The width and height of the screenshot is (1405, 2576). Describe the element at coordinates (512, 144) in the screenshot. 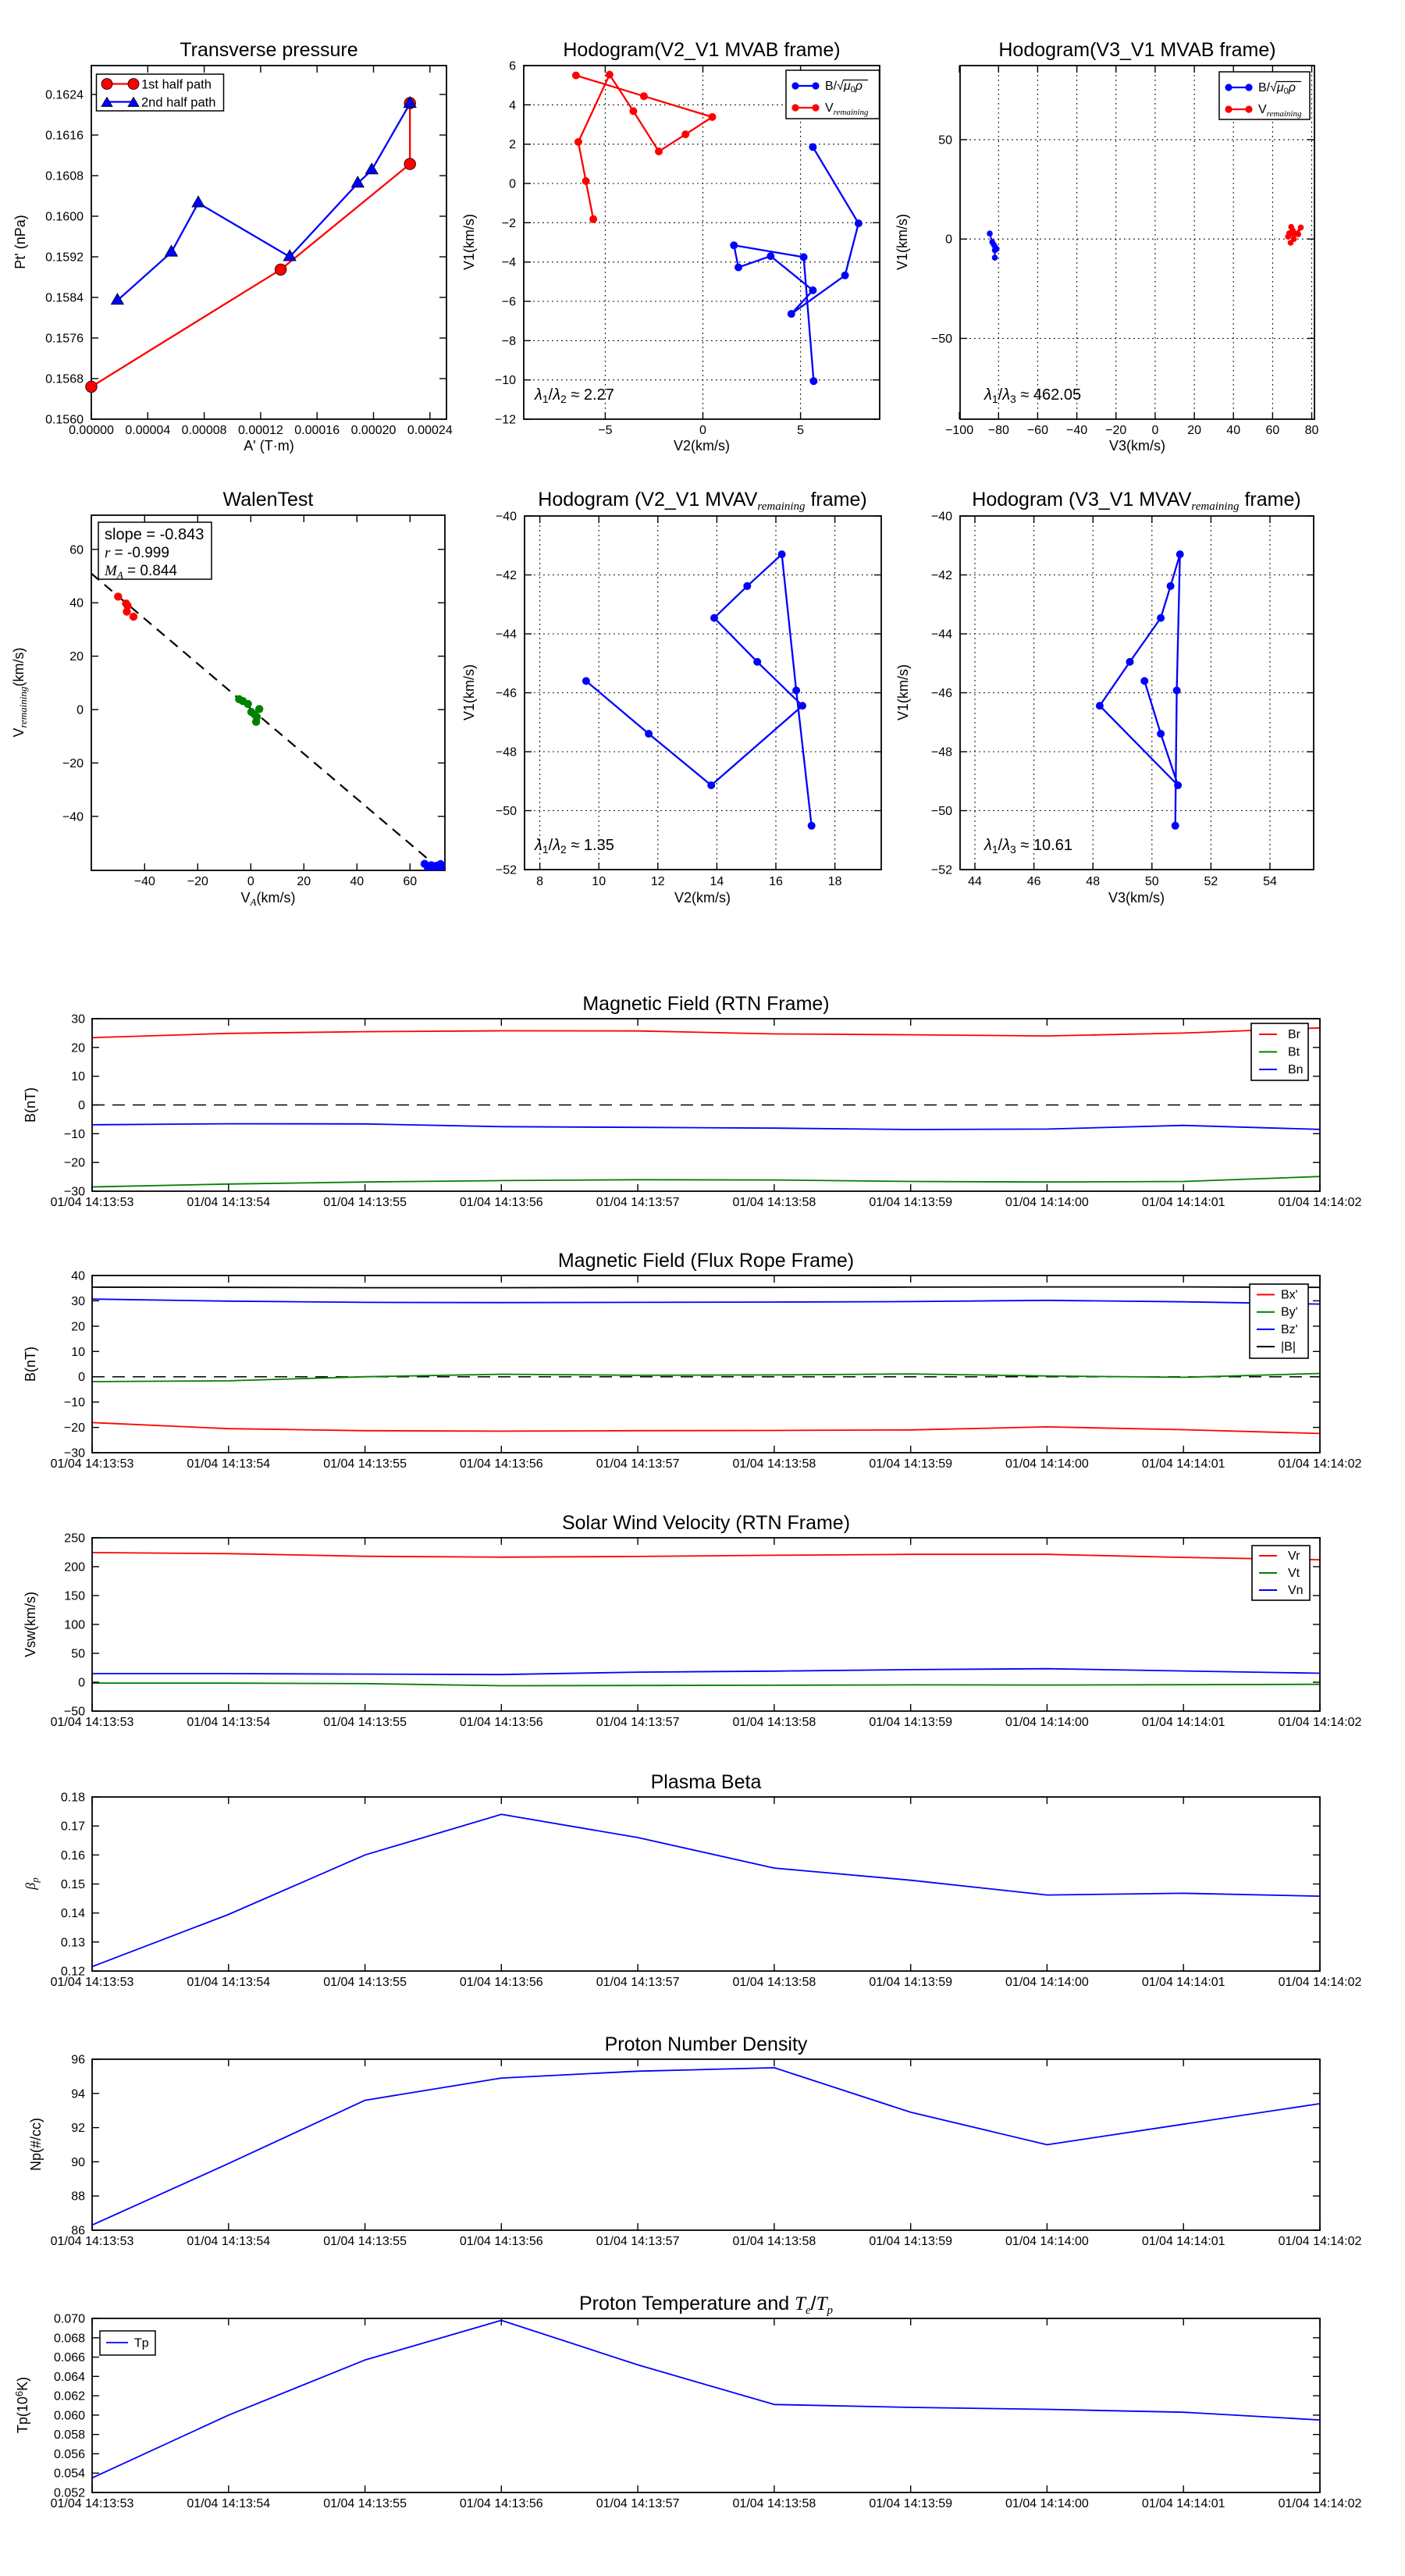

I see `svg-text: 2` at that location.